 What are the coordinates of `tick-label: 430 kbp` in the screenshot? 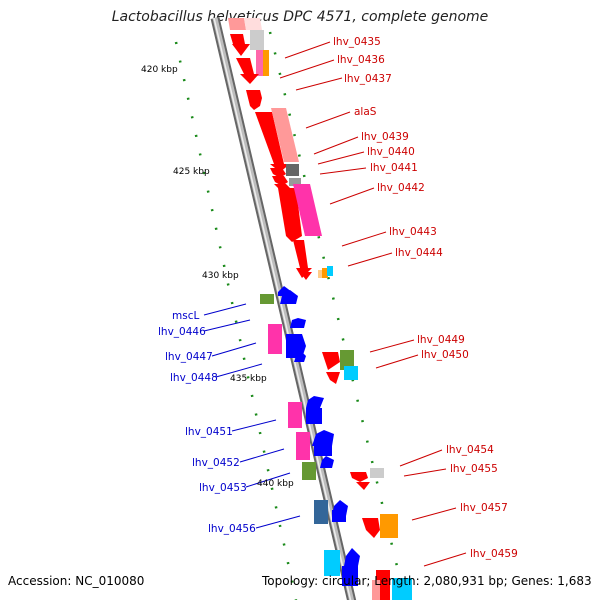 It's located at (220, 276).